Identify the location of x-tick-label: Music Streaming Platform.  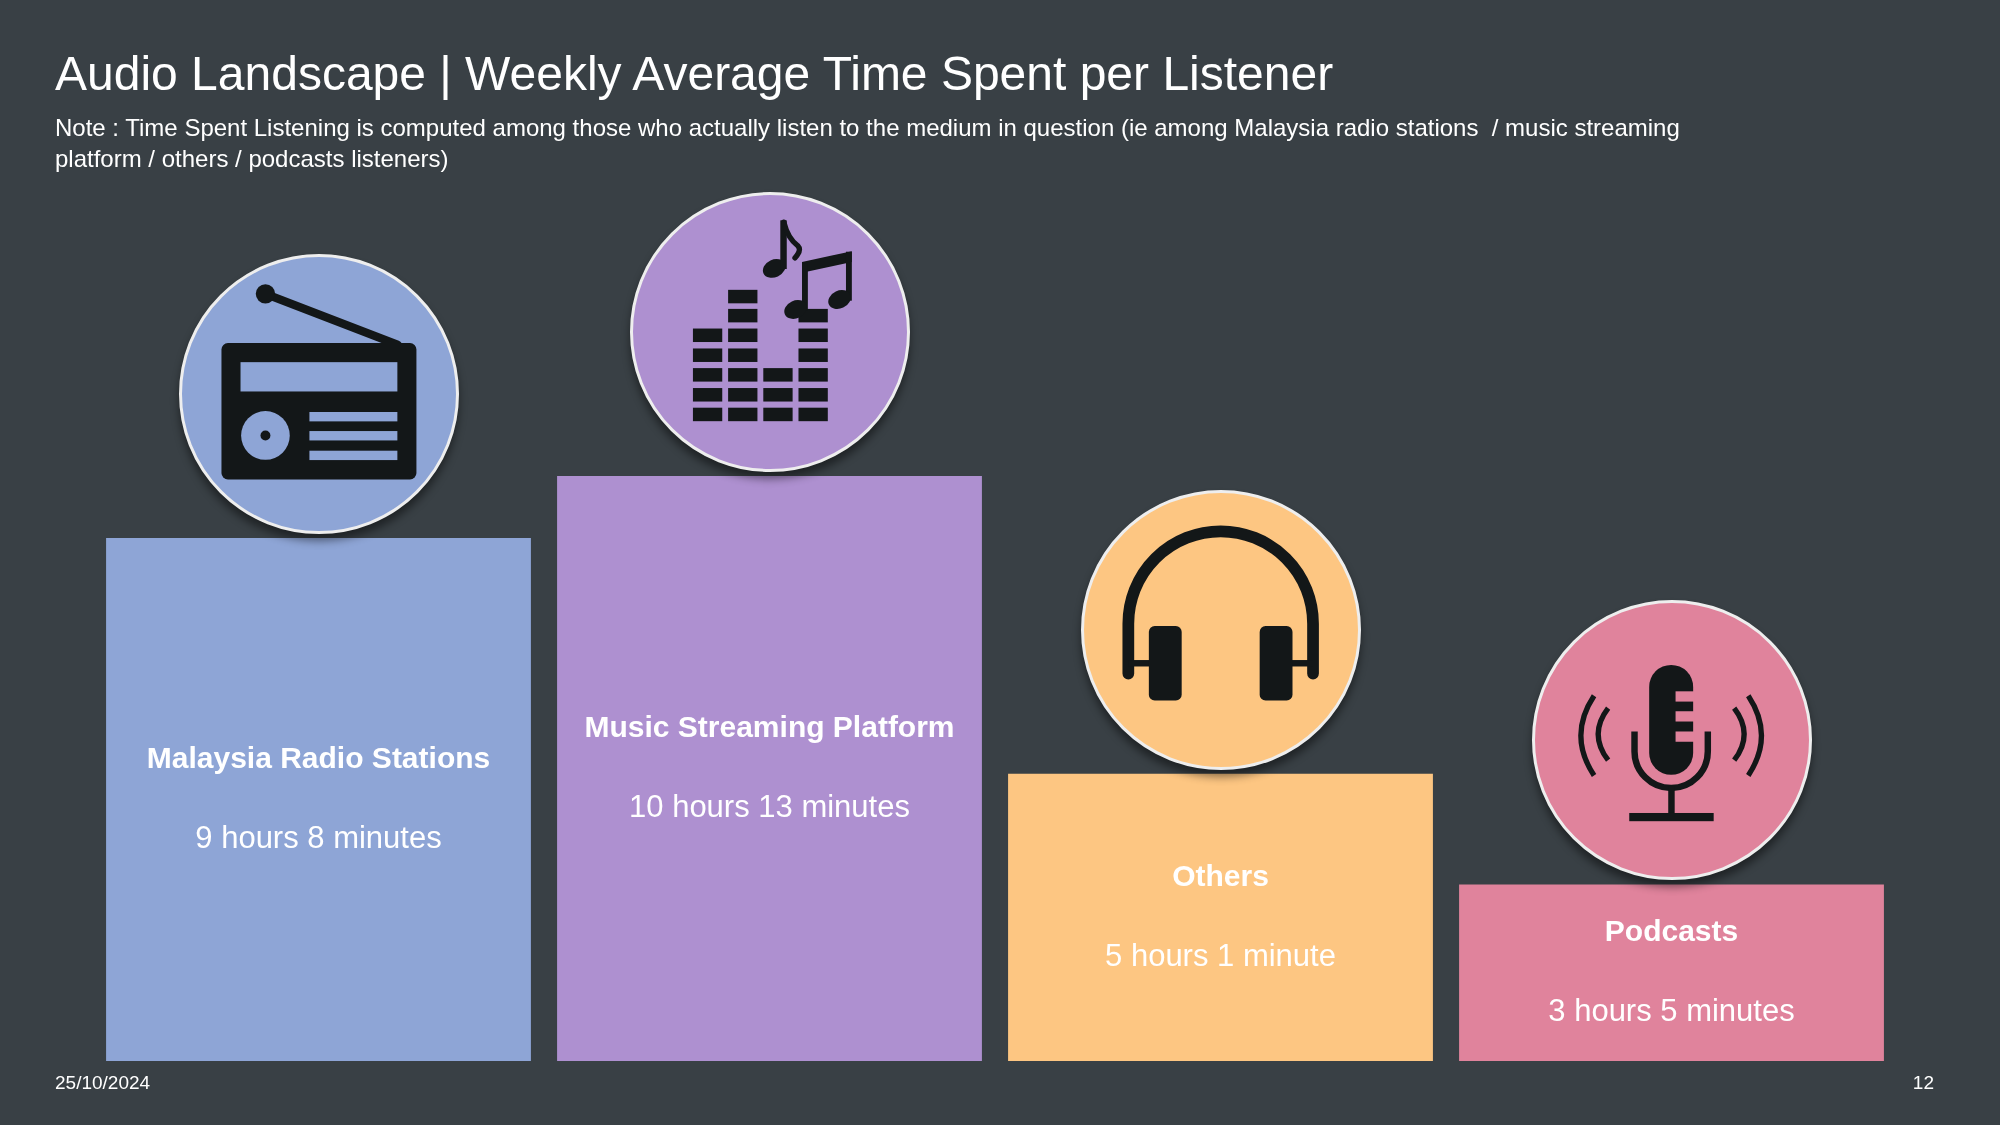
(769, 726).